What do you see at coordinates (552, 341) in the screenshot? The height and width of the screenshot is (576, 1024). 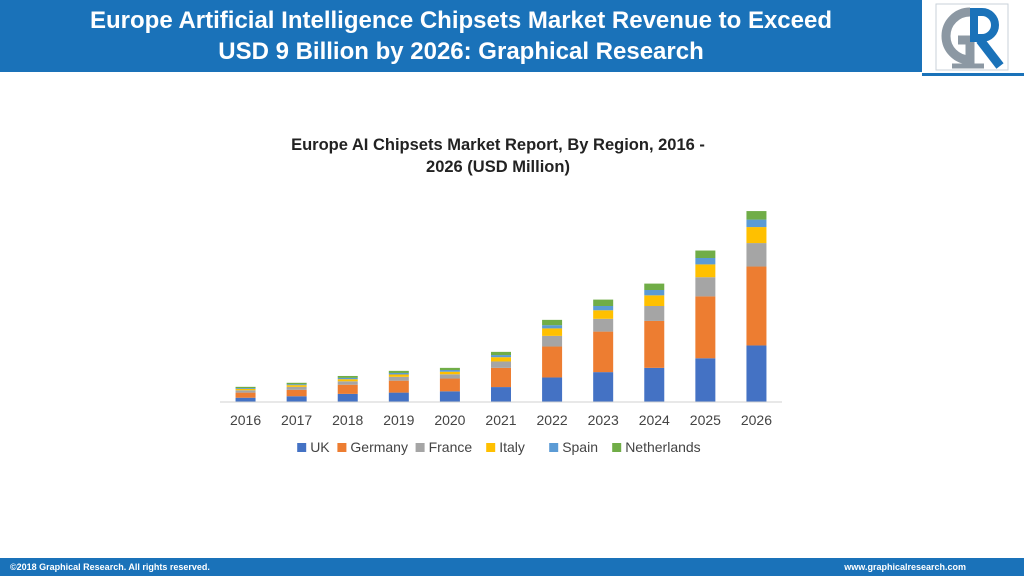 I see `bar-segment-france-2022` at bounding box center [552, 341].